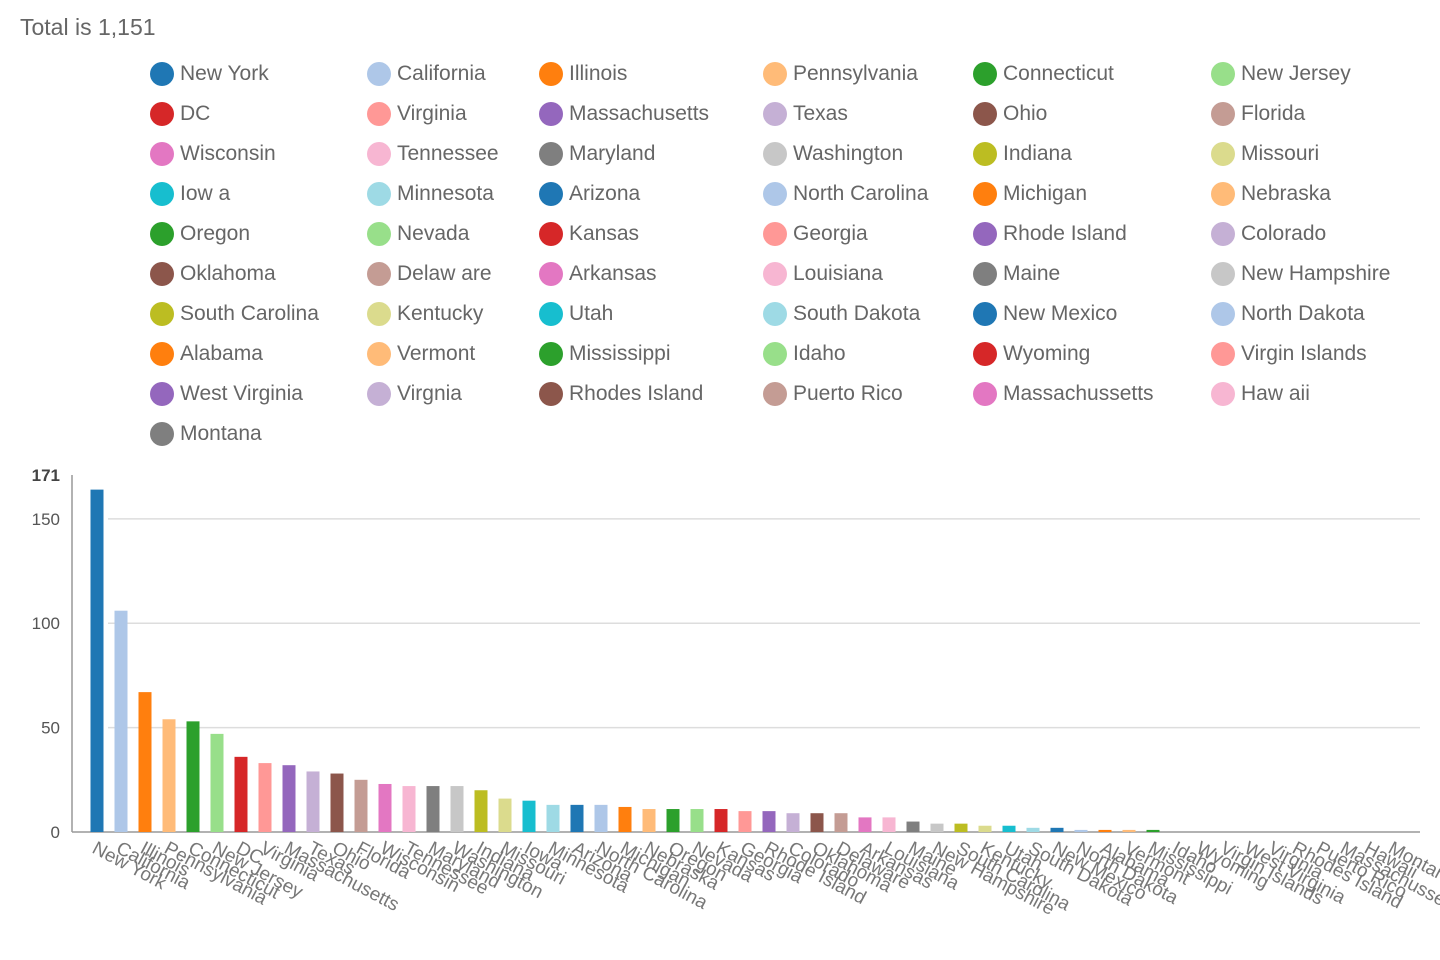 The image size is (1440, 960). I want to click on legend-item: Alabama, so click(206, 354).